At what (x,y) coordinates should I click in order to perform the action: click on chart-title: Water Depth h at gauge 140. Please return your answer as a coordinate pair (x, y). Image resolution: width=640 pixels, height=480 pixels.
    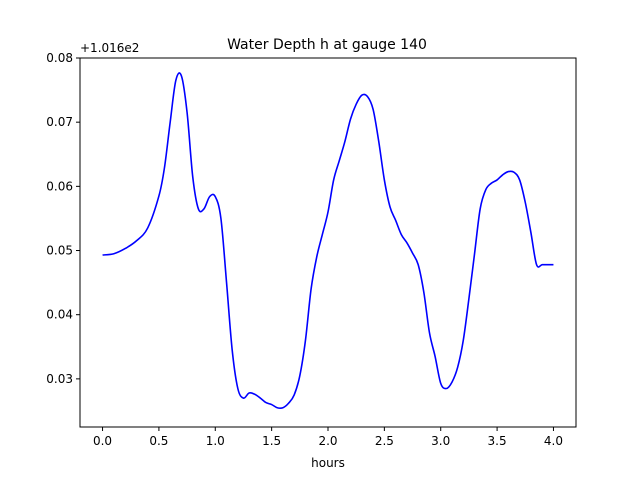
    Looking at the image, I should click on (327, 45).